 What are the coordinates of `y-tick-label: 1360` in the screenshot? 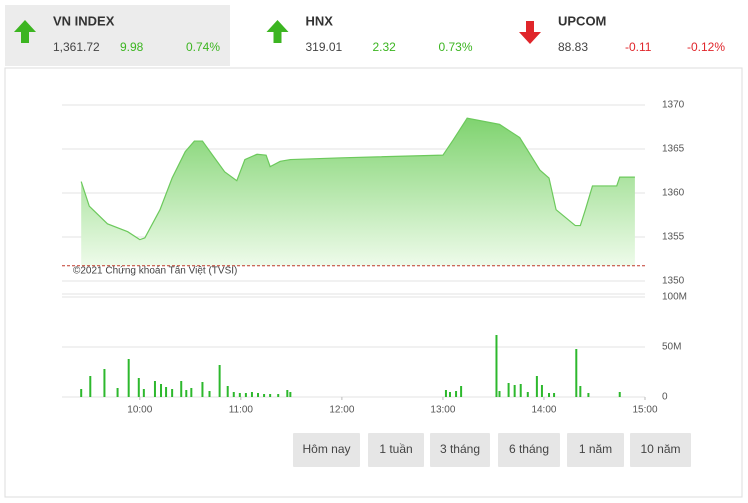 It's located at (673, 193).